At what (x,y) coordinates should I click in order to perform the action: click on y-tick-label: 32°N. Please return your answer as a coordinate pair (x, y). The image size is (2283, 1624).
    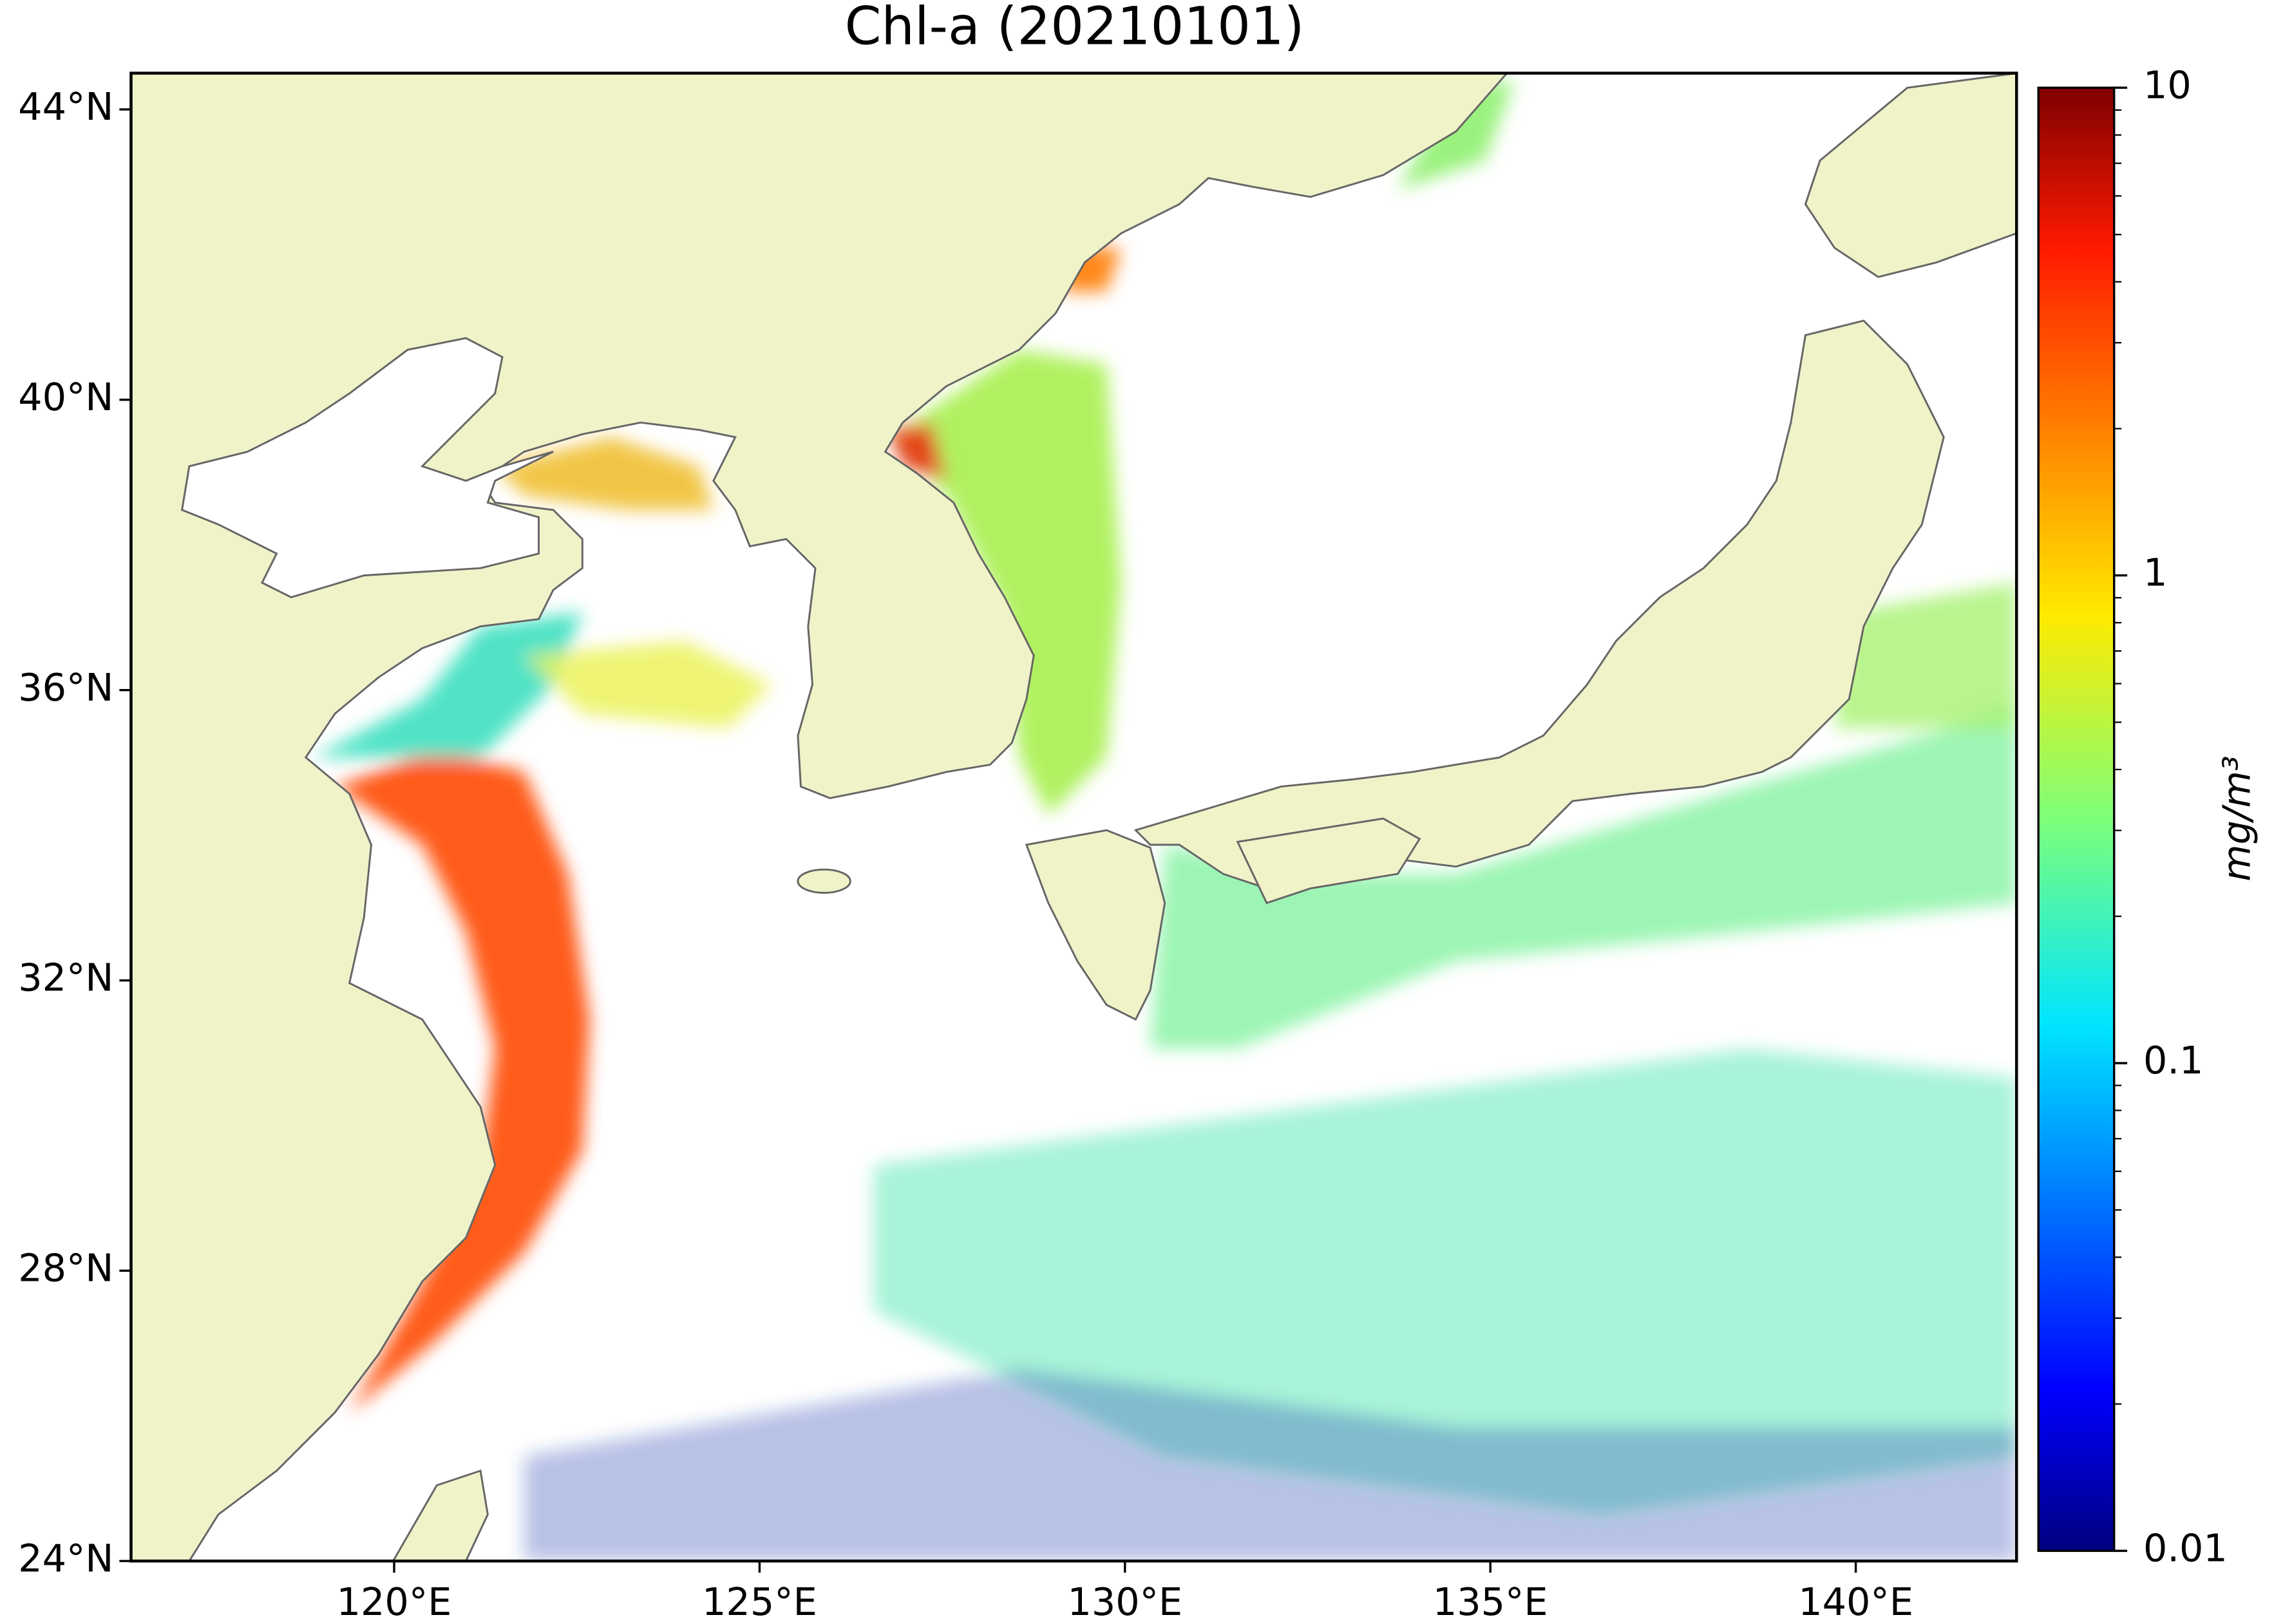
    Looking at the image, I should click on (65, 978).